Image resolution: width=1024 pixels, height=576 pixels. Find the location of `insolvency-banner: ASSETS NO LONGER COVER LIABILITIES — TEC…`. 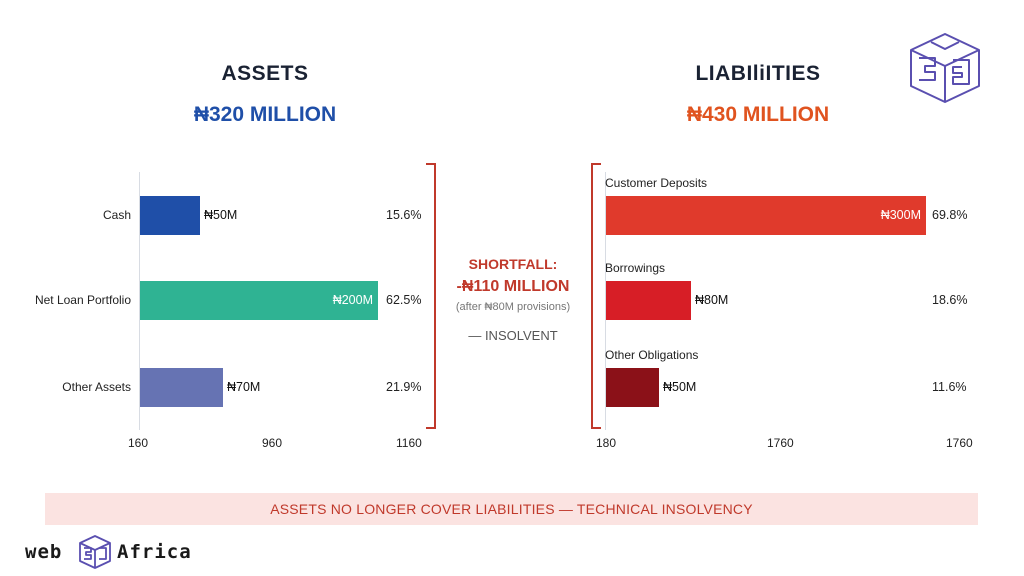

insolvency-banner: ASSETS NO LONGER COVER LIABILITIES — TEC… is located at coordinates (511, 509).